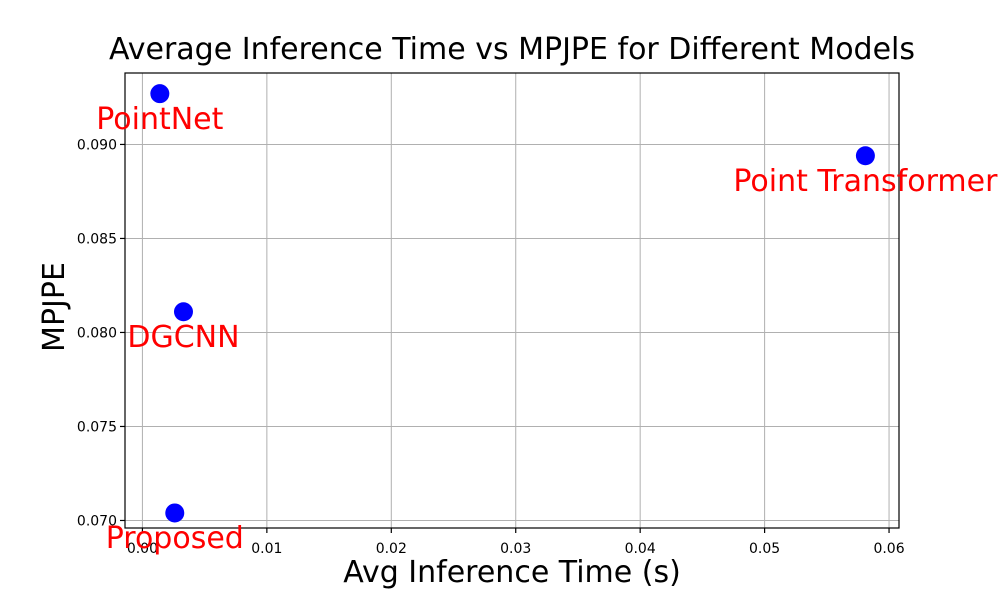 This screenshot has width=1000, height=600. Describe the element at coordinates (97, 239) in the screenshot. I see `y-tick-label: 0.085` at that location.